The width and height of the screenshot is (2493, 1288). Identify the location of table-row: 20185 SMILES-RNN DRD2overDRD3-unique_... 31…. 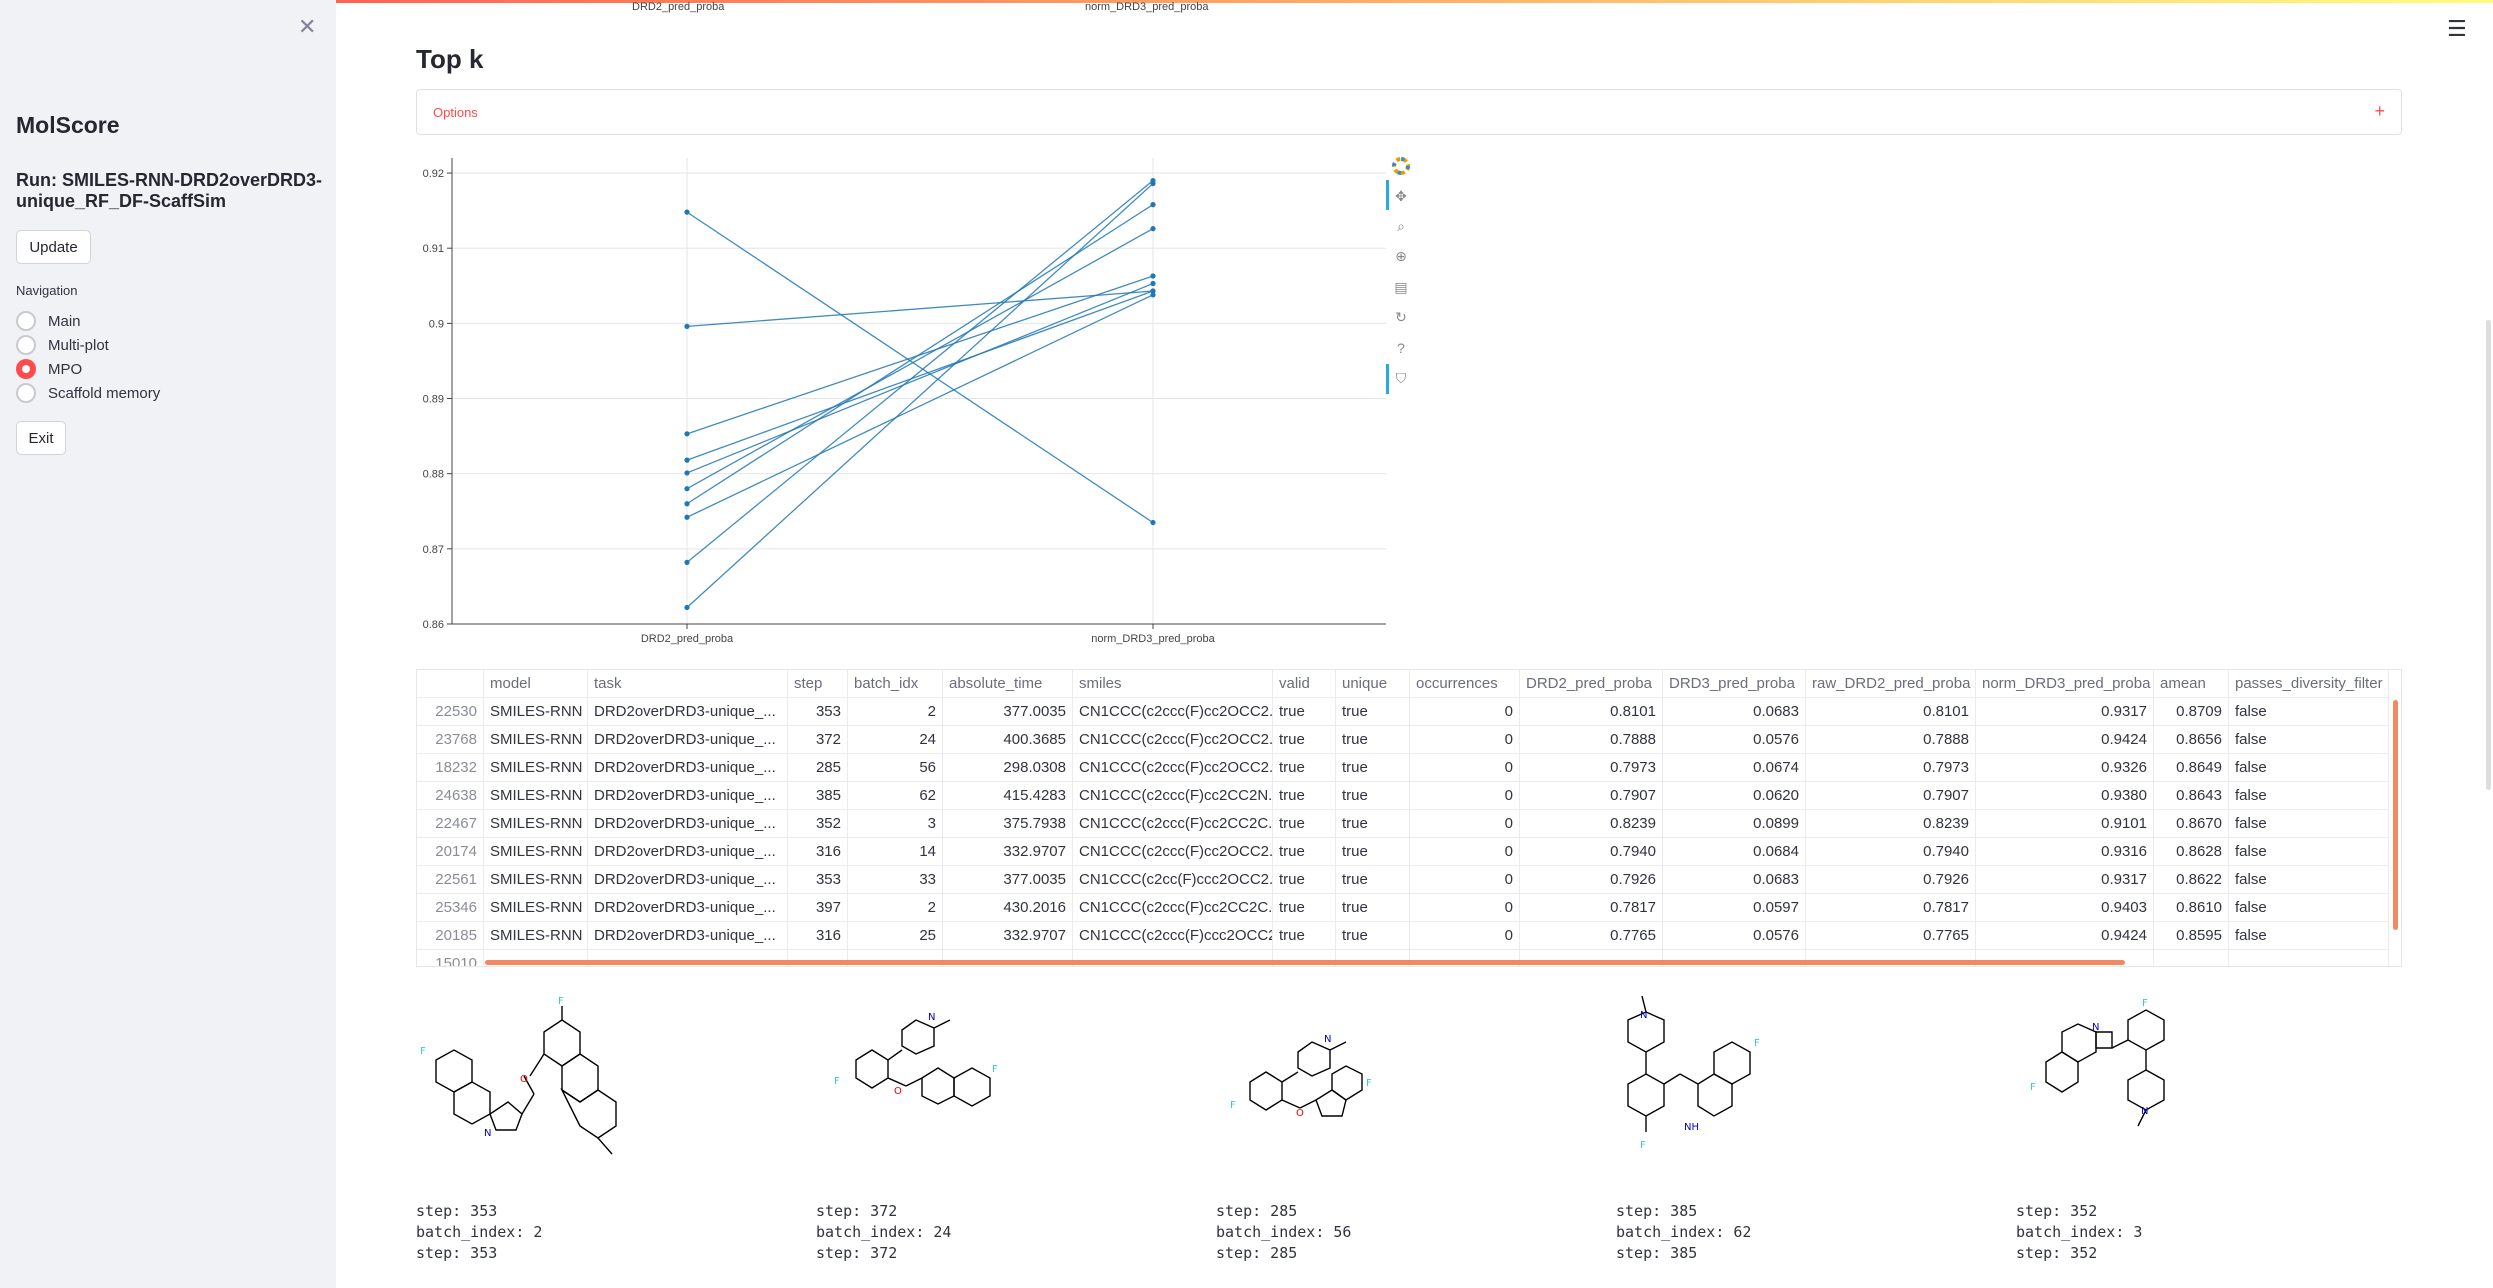
(1403, 936).